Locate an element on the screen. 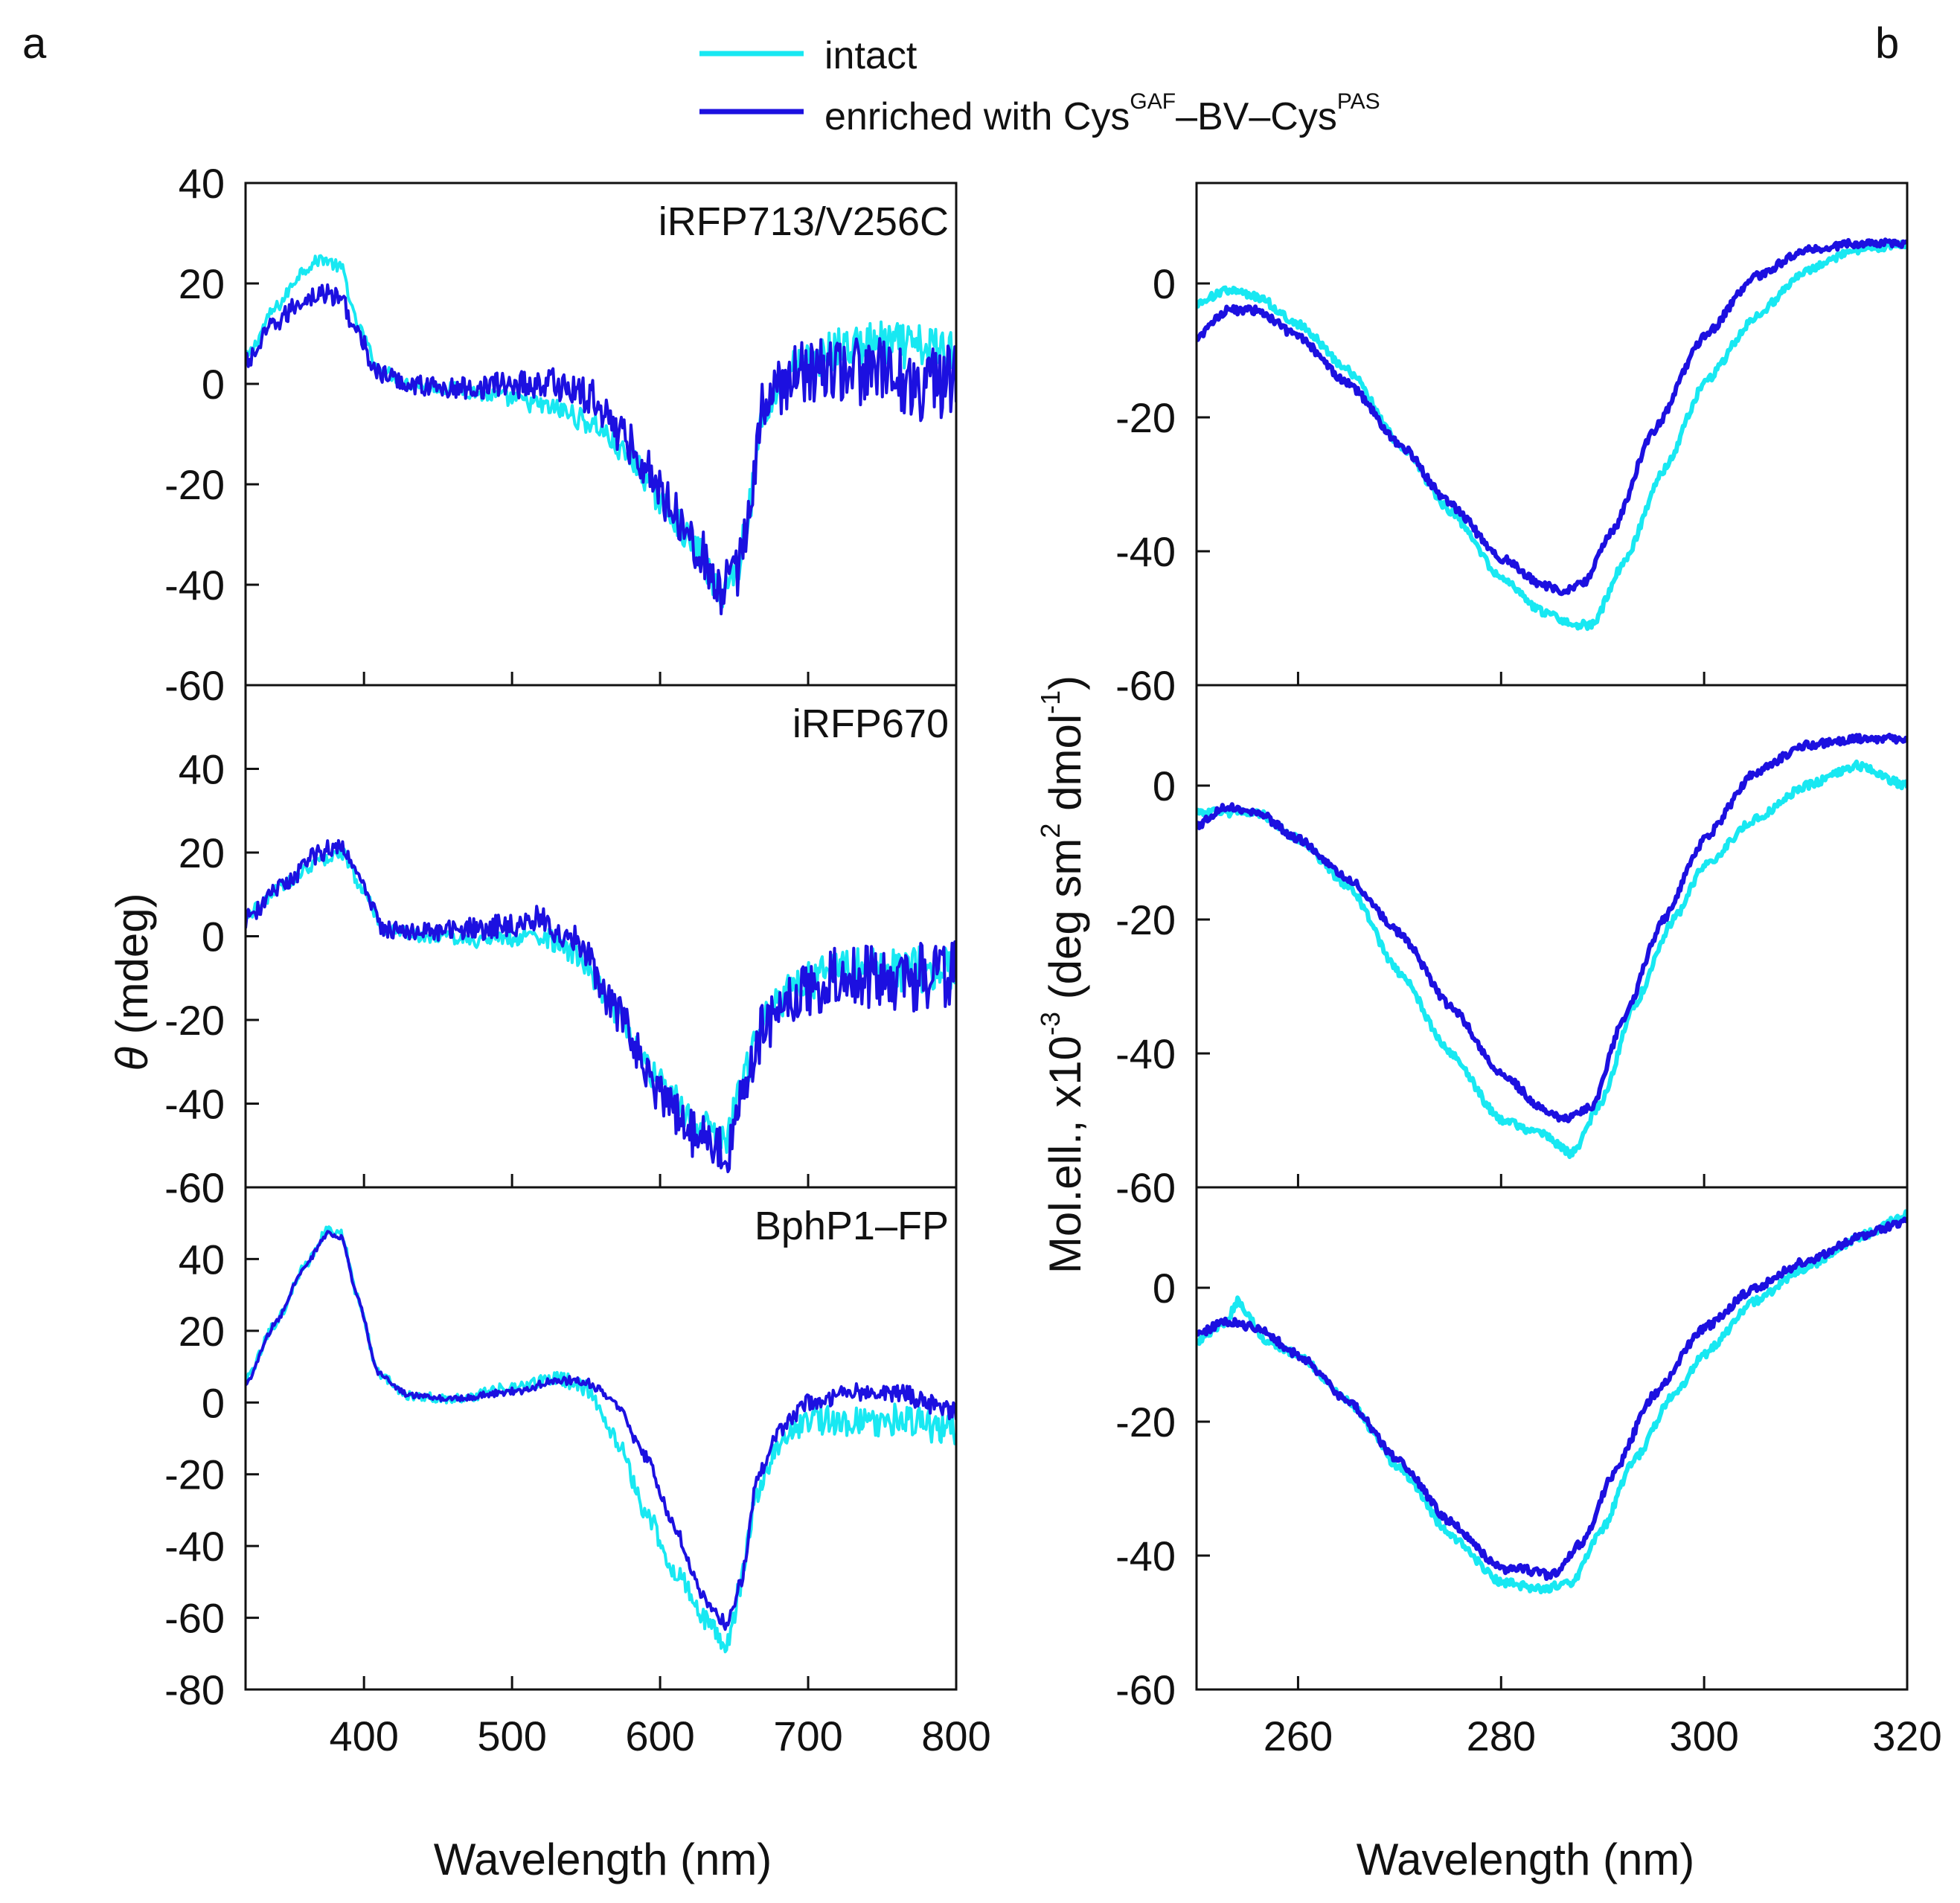 This screenshot has width=1960, height=1903. panel-title: BphP1–FP is located at coordinates (852, 1226).